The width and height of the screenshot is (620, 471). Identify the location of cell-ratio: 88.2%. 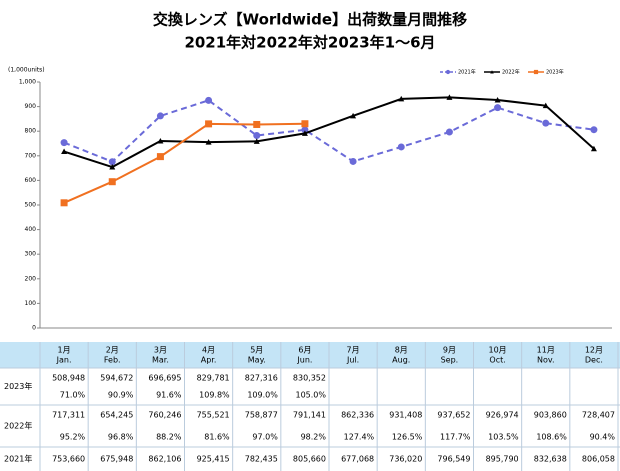
(169, 437).